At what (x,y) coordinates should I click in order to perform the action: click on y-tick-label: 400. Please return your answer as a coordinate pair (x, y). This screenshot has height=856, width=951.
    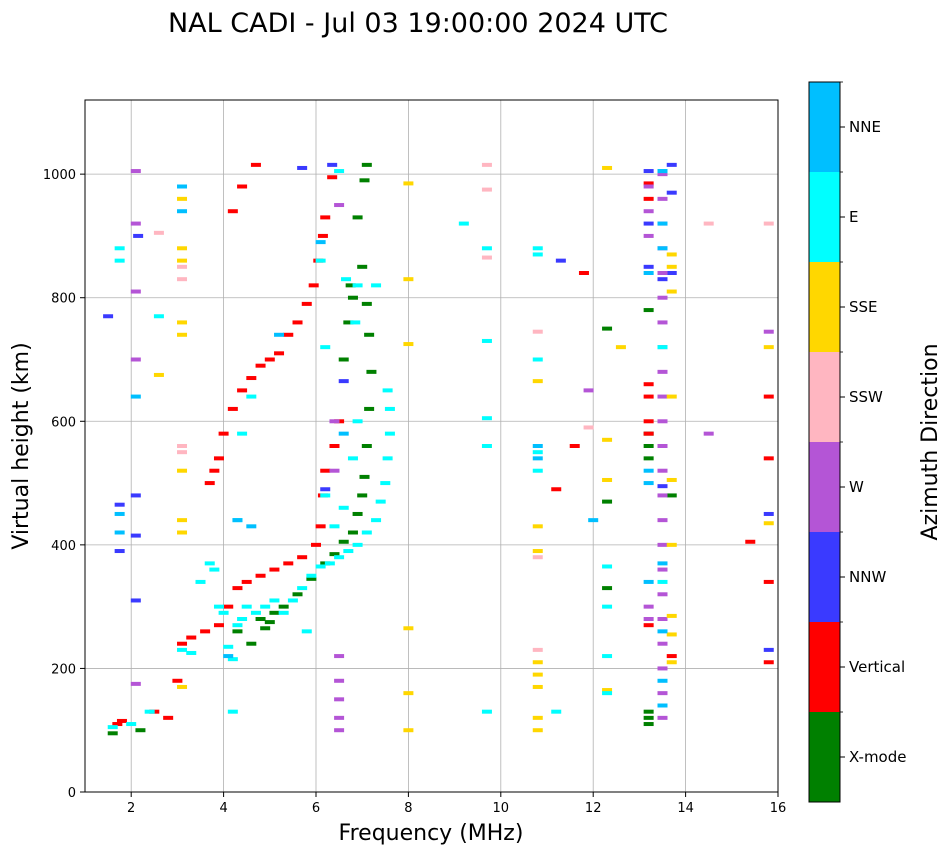
    Looking at the image, I should click on (63, 546).